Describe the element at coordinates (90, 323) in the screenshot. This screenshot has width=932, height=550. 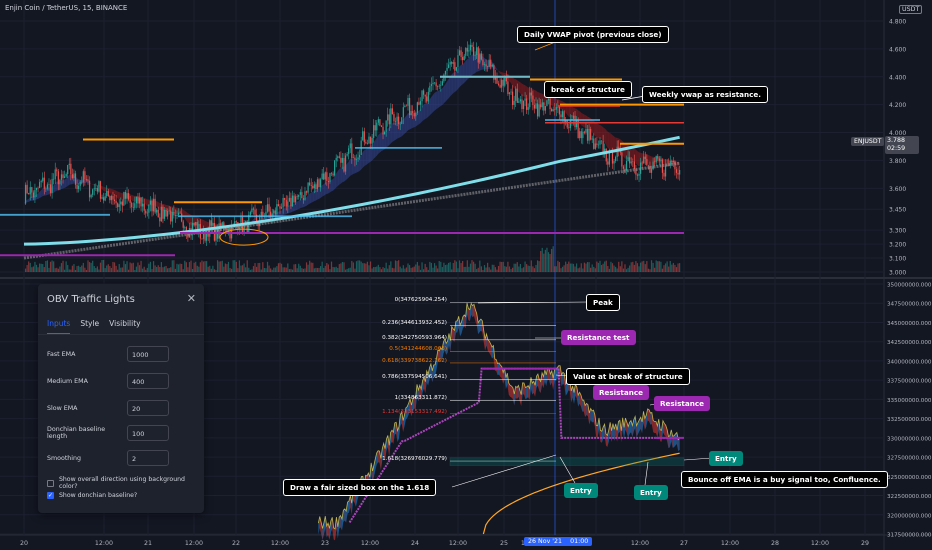
I see `tab-style: Style` at that location.